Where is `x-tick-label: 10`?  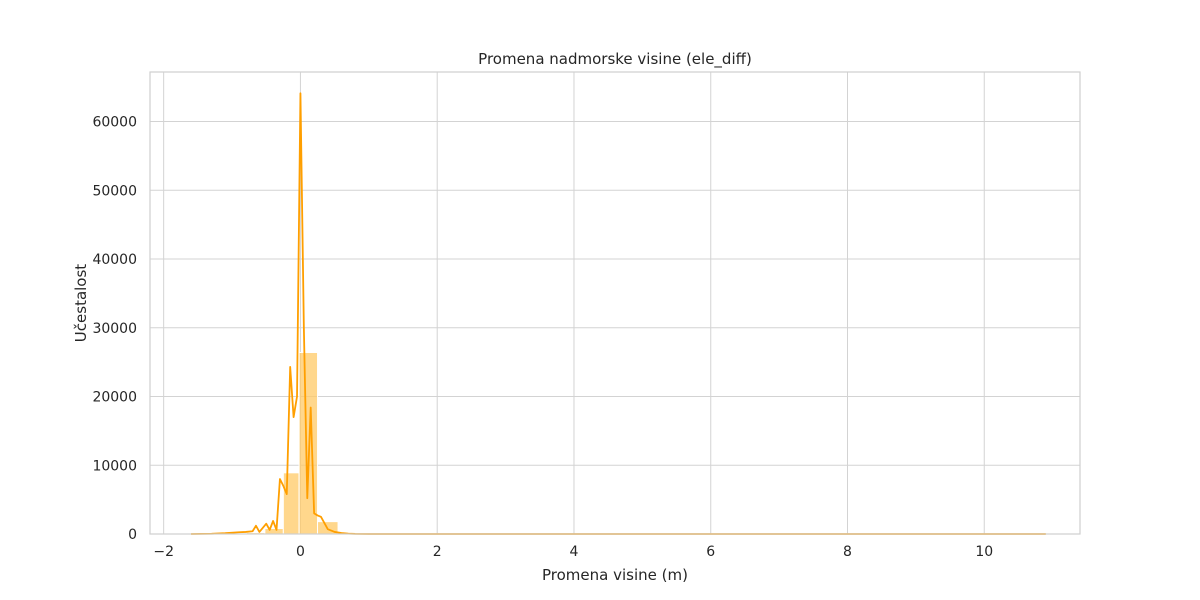 x-tick-label: 10 is located at coordinates (984, 552).